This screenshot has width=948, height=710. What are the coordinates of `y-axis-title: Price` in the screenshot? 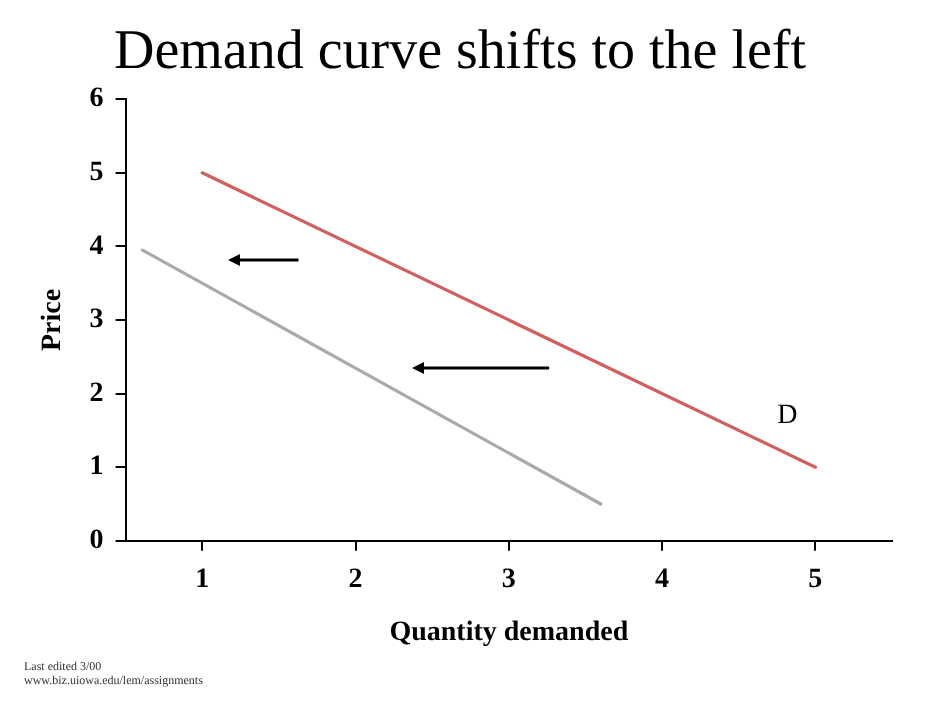 It's located at (53, 320).